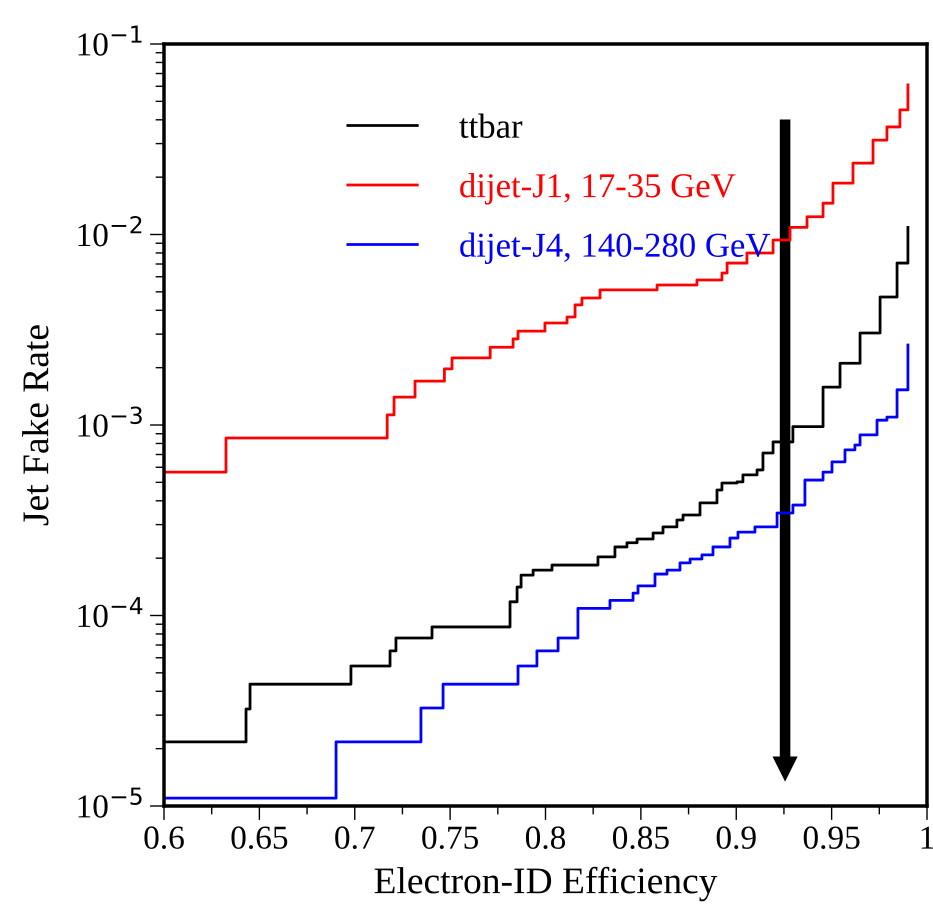 The height and width of the screenshot is (908, 933). What do you see at coordinates (35, 425) in the screenshot?
I see `y-axis-title: Jet Fake Rate` at bounding box center [35, 425].